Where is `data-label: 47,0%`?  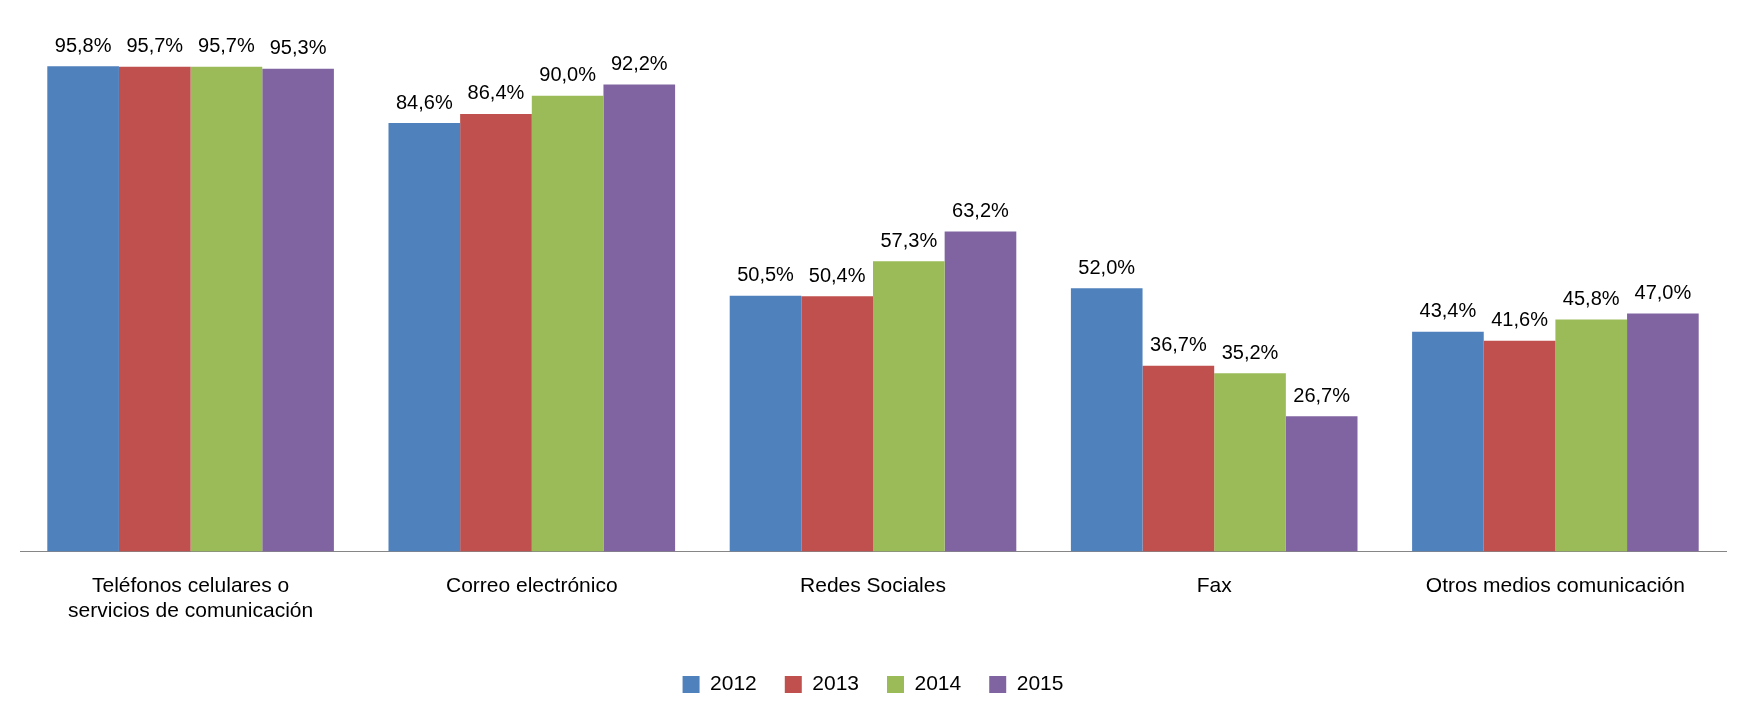
data-label: 47,0% is located at coordinates (1663, 292).